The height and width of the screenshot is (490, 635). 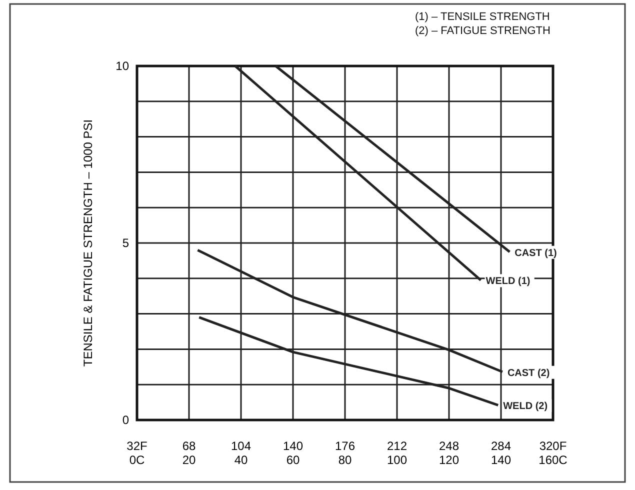 I want to click on y-tick-label: 5, so click(x=126, y=243).